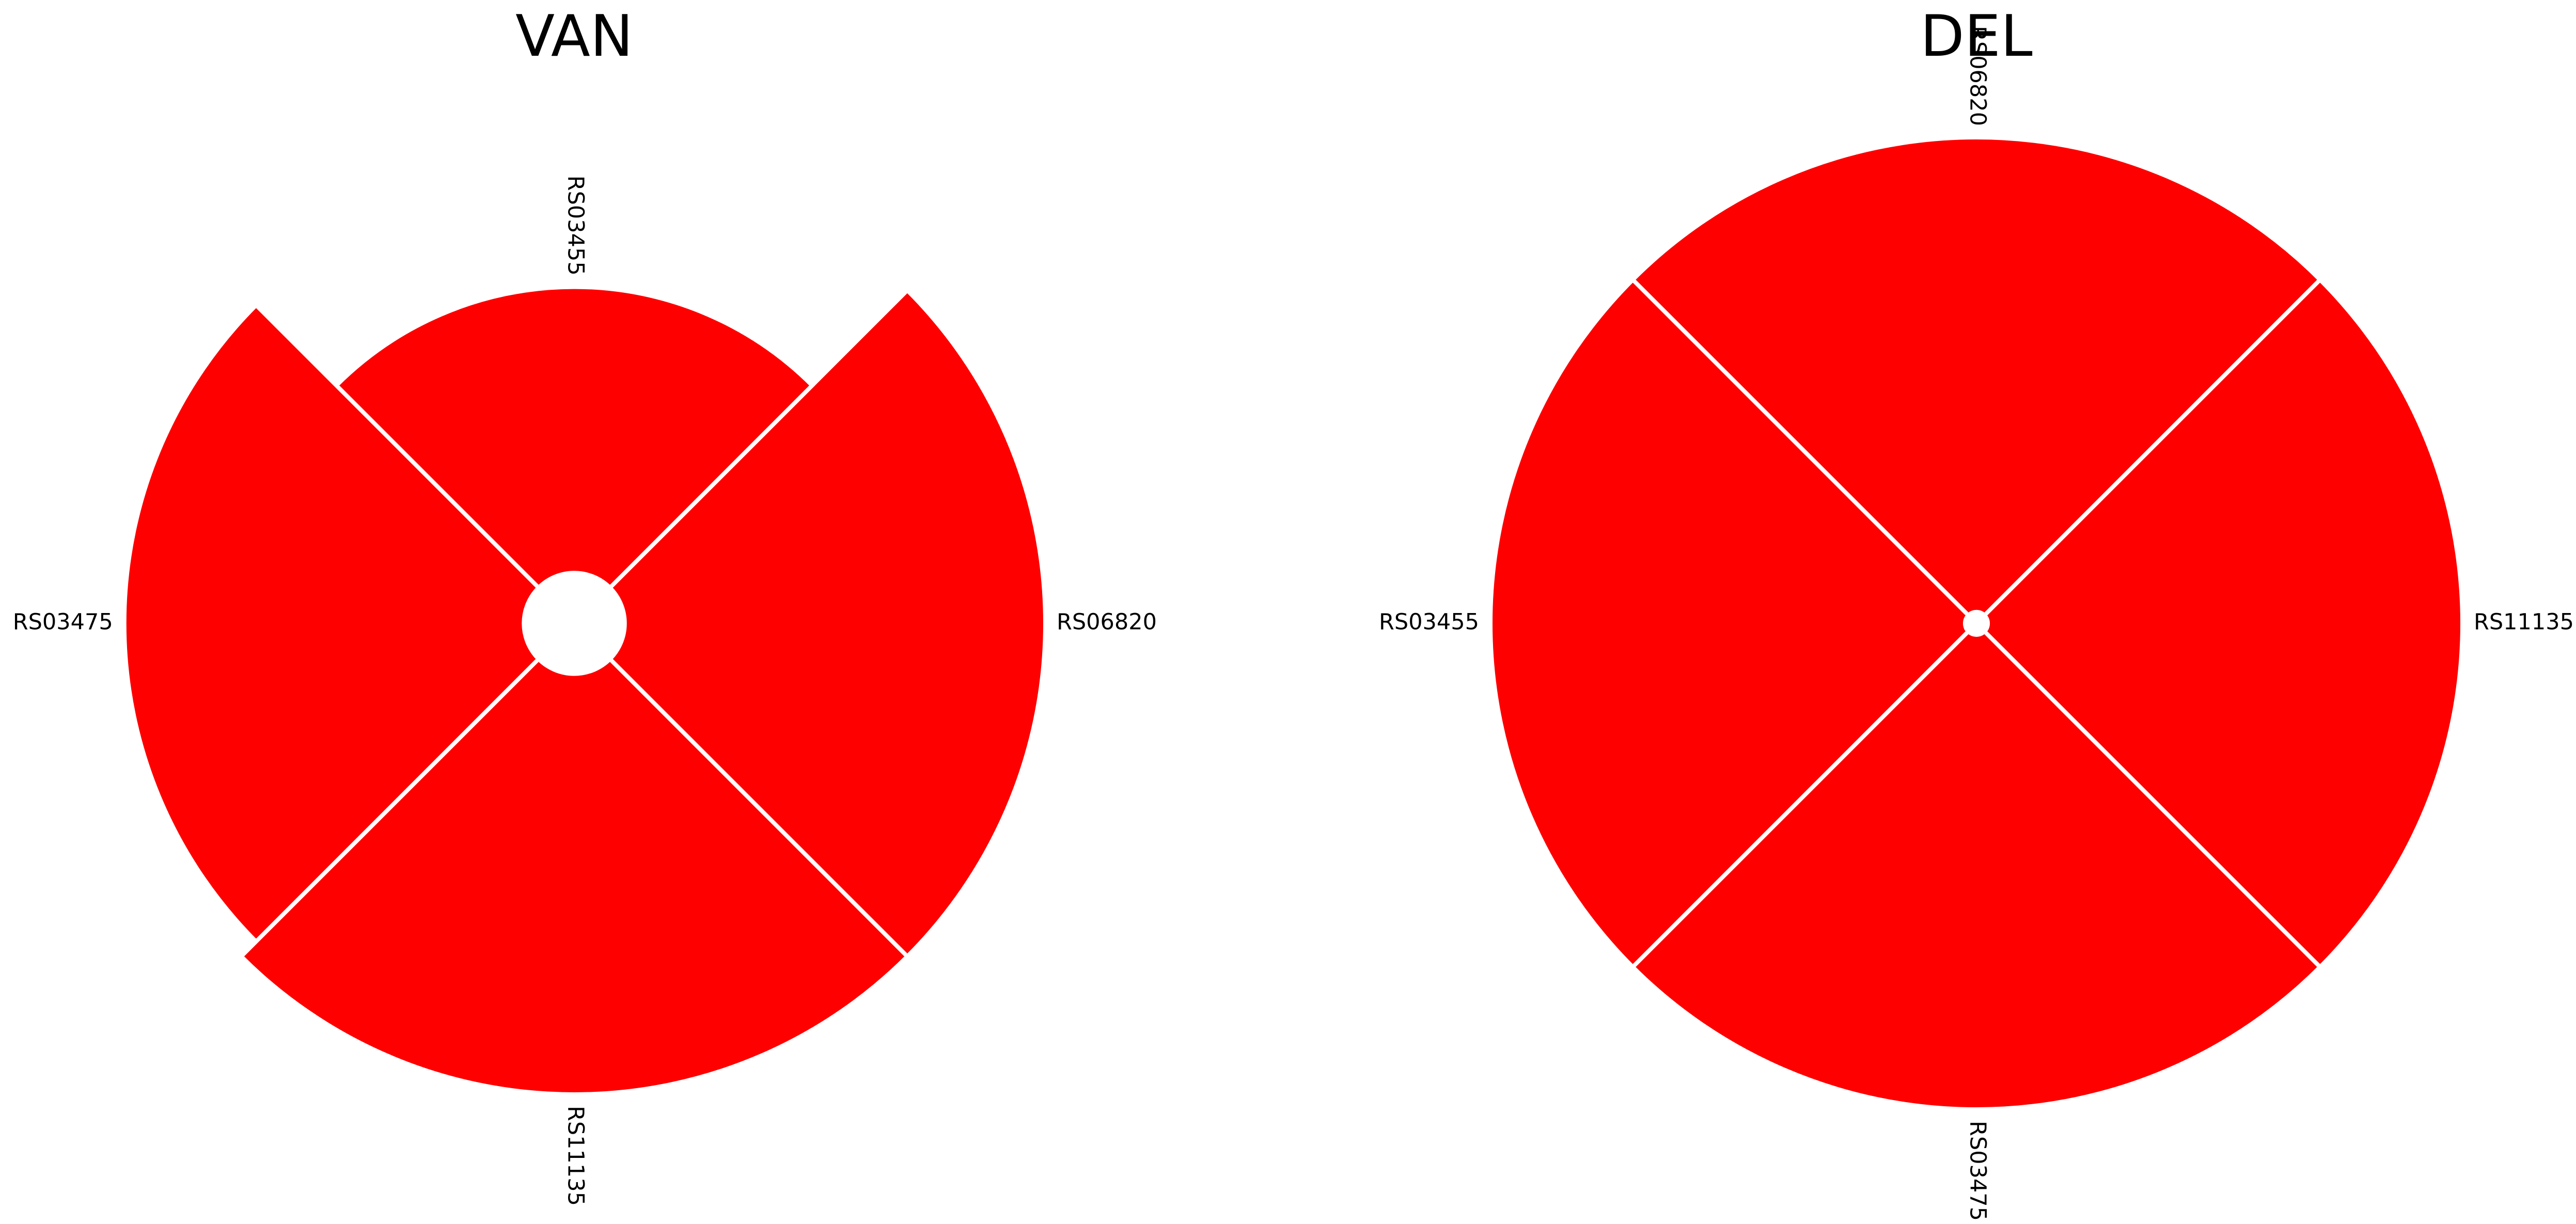  What do you see at coordinates (574, 36) in the screenshot?
I see `chart-title-van: VAN` at bounding box center [574, 36].